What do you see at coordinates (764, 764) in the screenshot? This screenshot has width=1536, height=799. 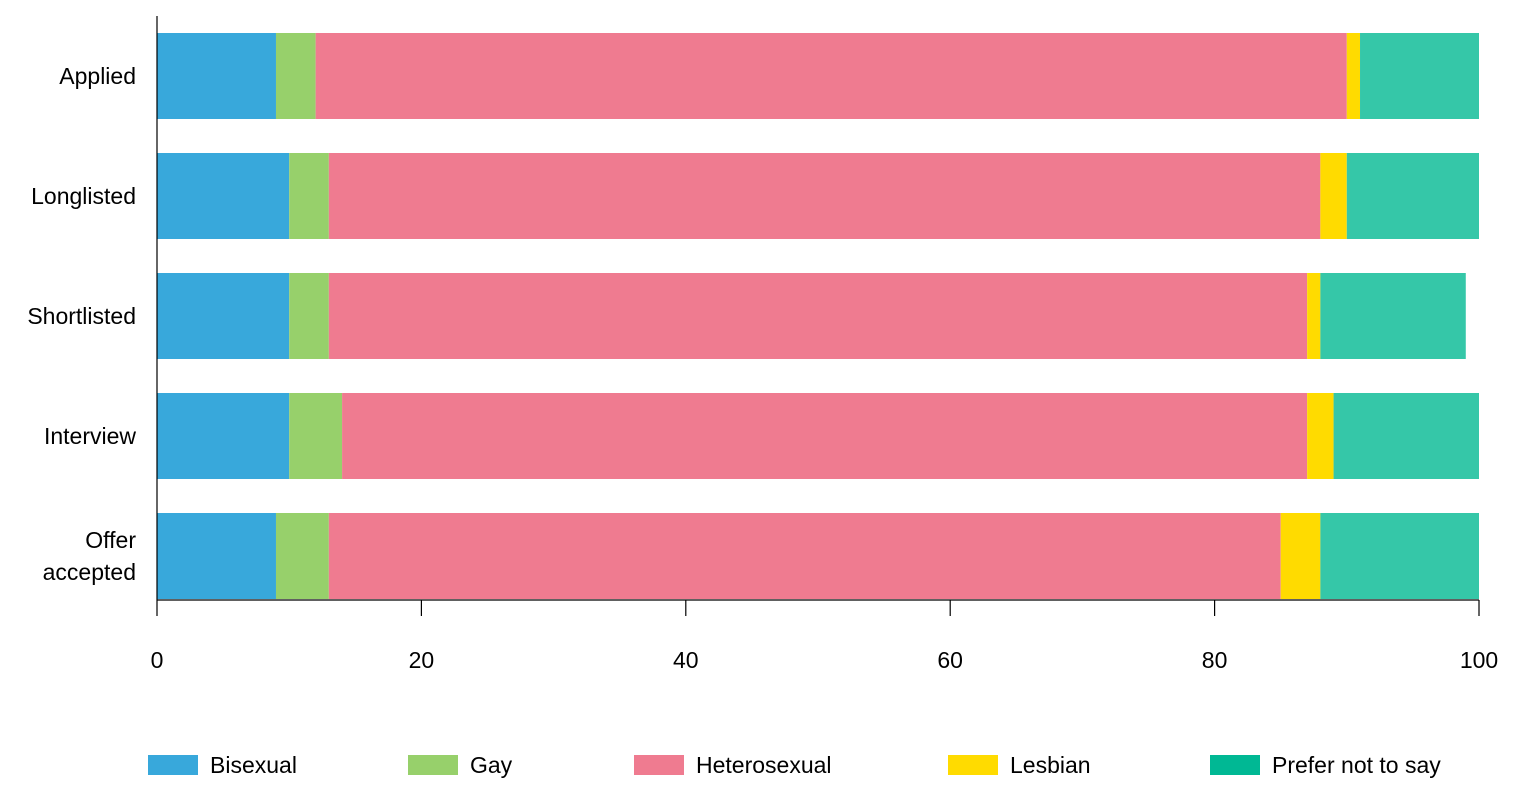 I see `legend-label-heterosexual: Heterosexual` at bounding box center [764, 764].